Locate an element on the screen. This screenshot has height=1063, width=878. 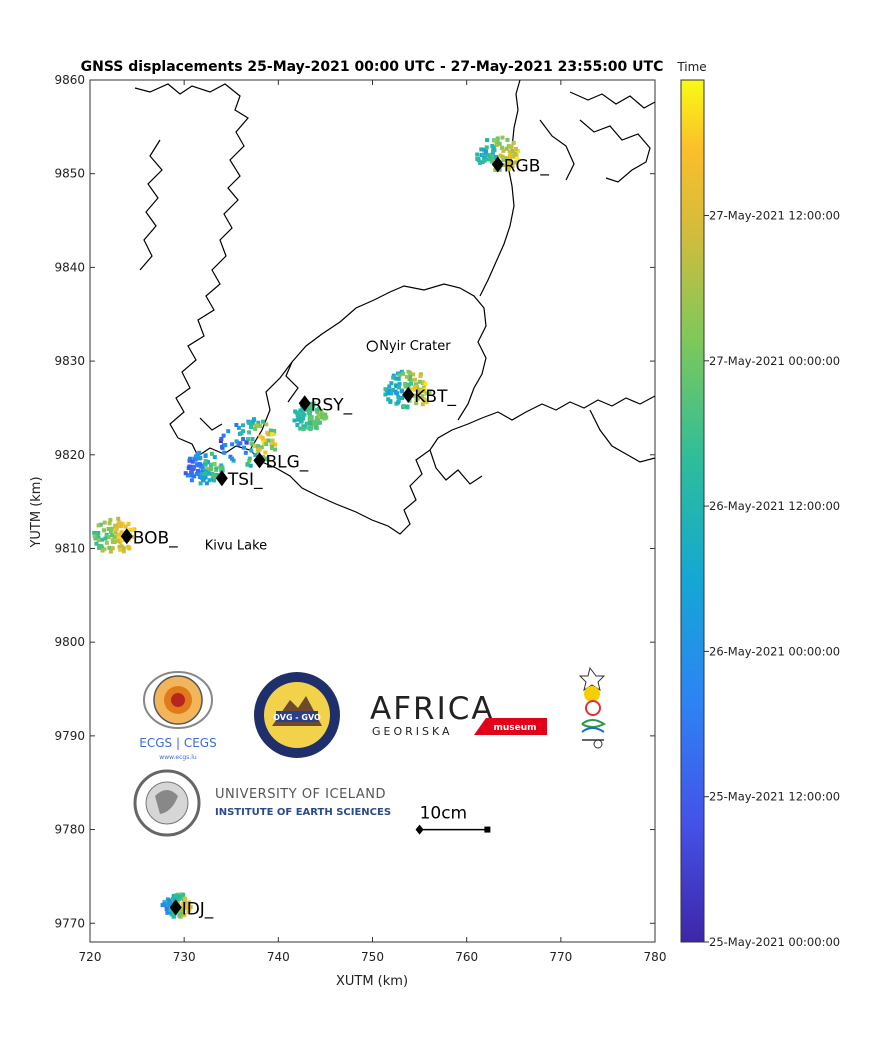
africa-logo-text: AFRICA is located at coordinates (432, 709).